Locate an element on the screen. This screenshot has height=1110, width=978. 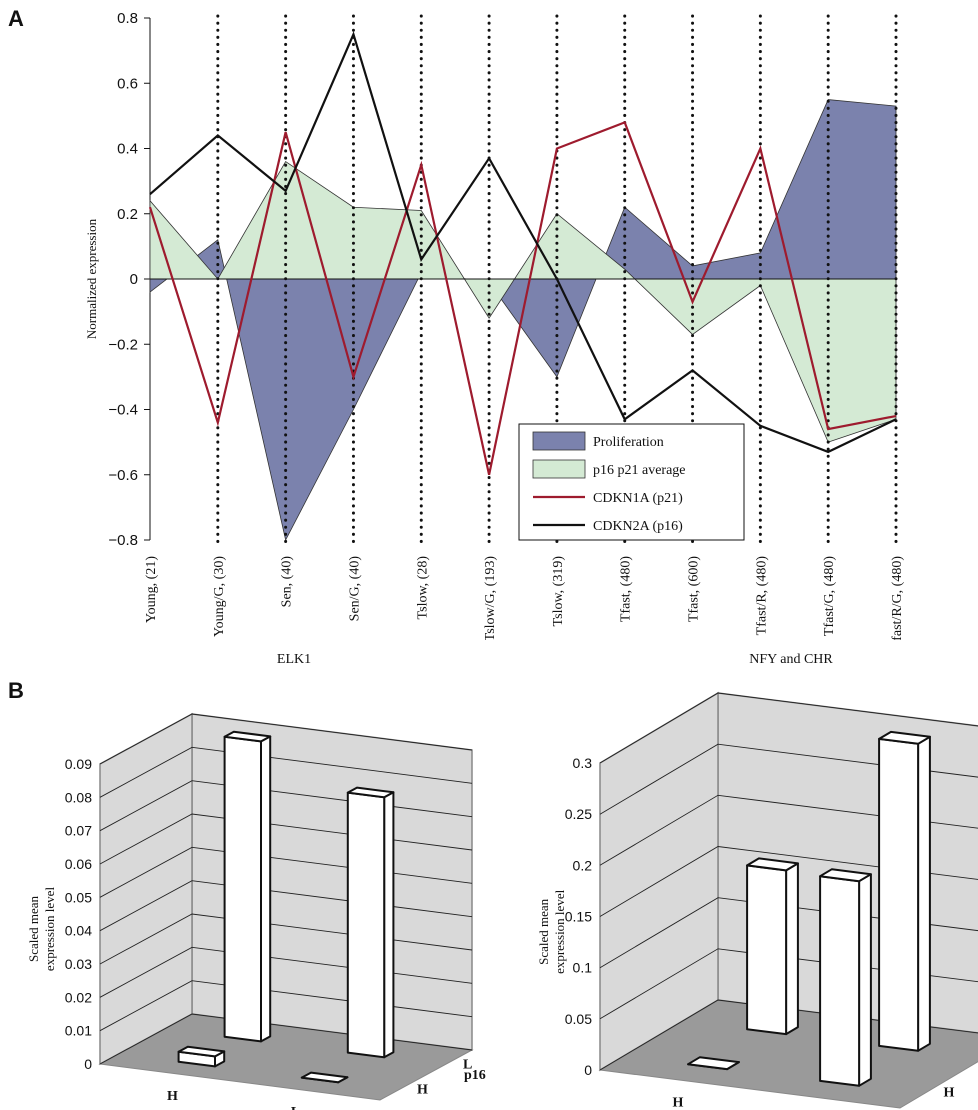
legend-label: CDKN2A (p16) is located at coordinates (638, 526).